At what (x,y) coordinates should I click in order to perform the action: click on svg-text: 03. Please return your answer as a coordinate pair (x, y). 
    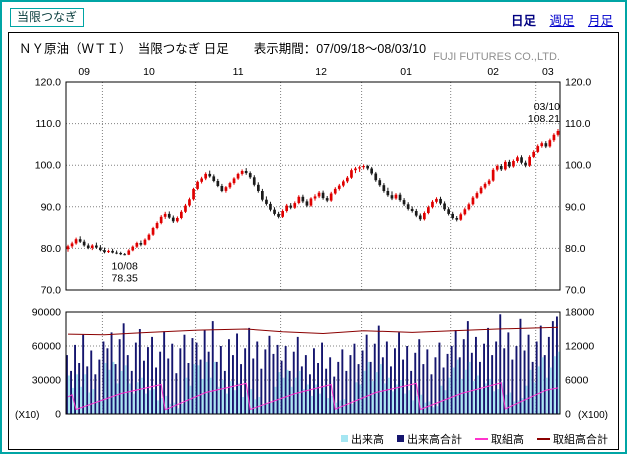
    Looking at the image, I should click on (548, 72).